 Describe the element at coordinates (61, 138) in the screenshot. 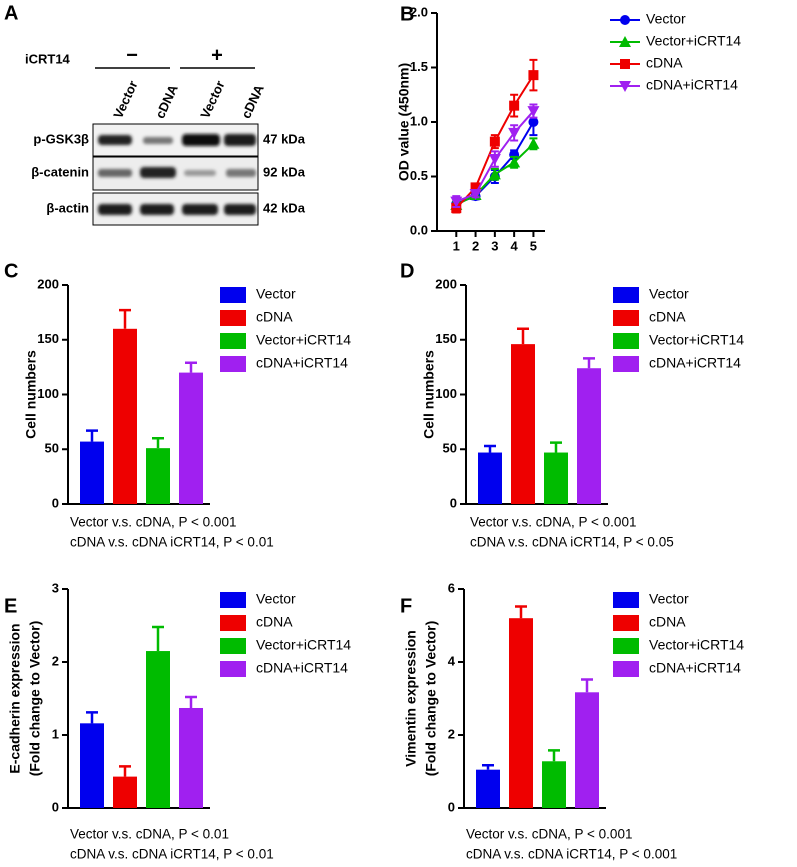

I see `row-label: p-GSK3β` at that location.